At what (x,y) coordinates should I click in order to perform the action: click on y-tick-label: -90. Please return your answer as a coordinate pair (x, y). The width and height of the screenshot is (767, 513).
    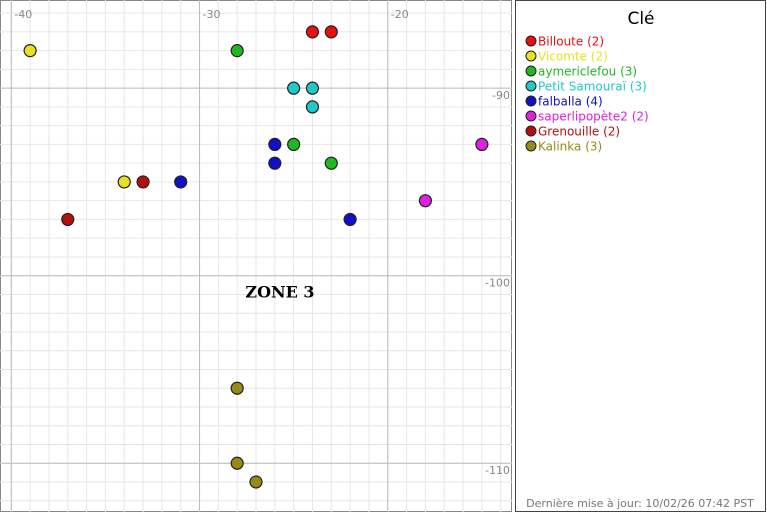
    Looking at the image, I should click on (501, 95).